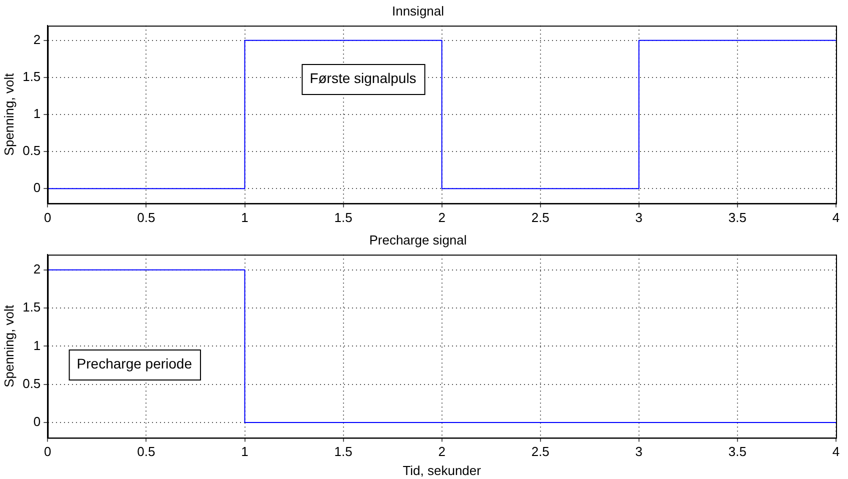 Image resolution: width=848 pixels, height=479 pixels. I want to click on chart-title: Innsignal, so click(418, 10).